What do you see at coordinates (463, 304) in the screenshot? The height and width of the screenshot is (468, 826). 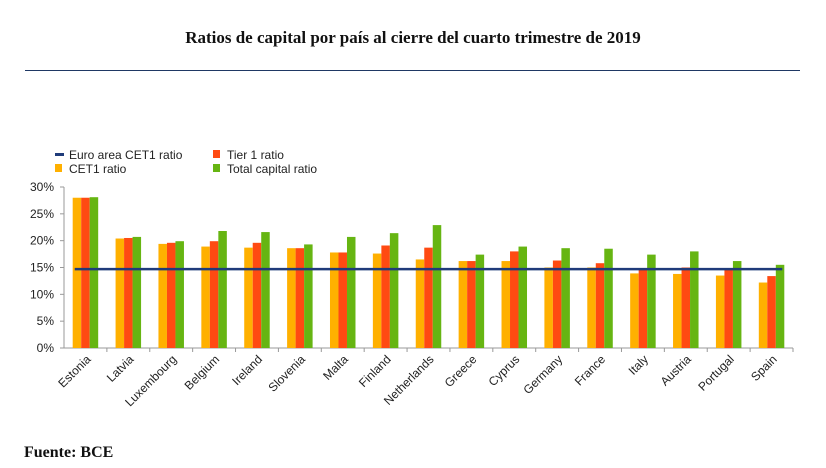 I see `bar-greece-cet1-ratio` at bounding box center [463, 304].